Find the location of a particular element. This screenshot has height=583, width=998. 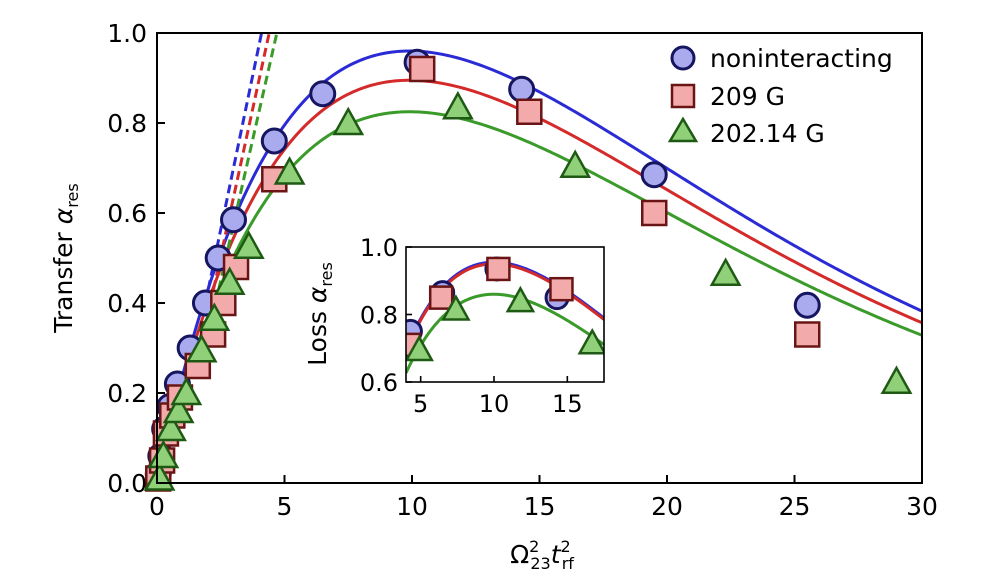

y-tick-label-4: 0.8 is located at coordinates (127, 123).